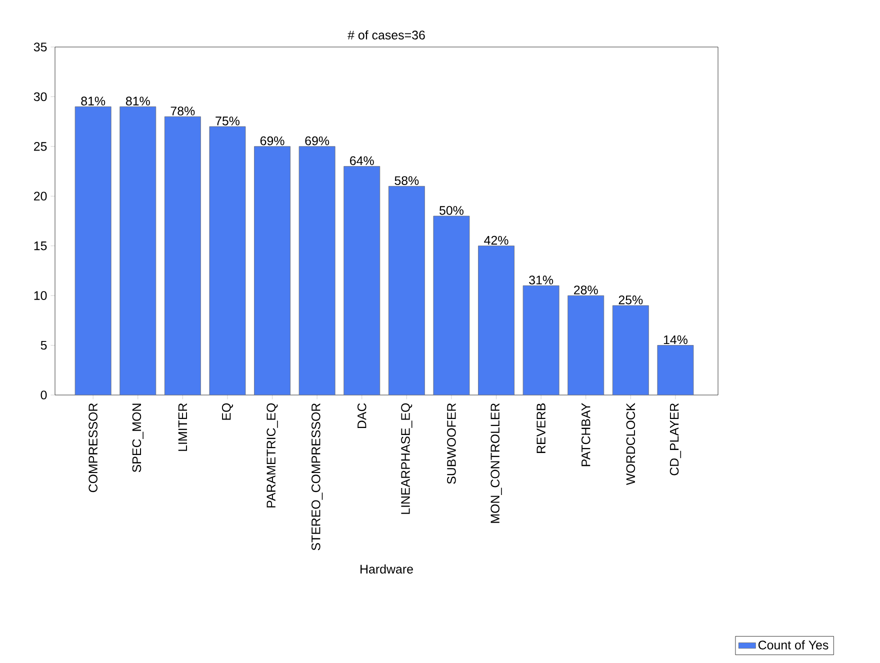  What do you see at coordinates (451, 443) in the screenshot?
I see `x-tick-label: SUBWOOFER` at bounding box center [451, 443].